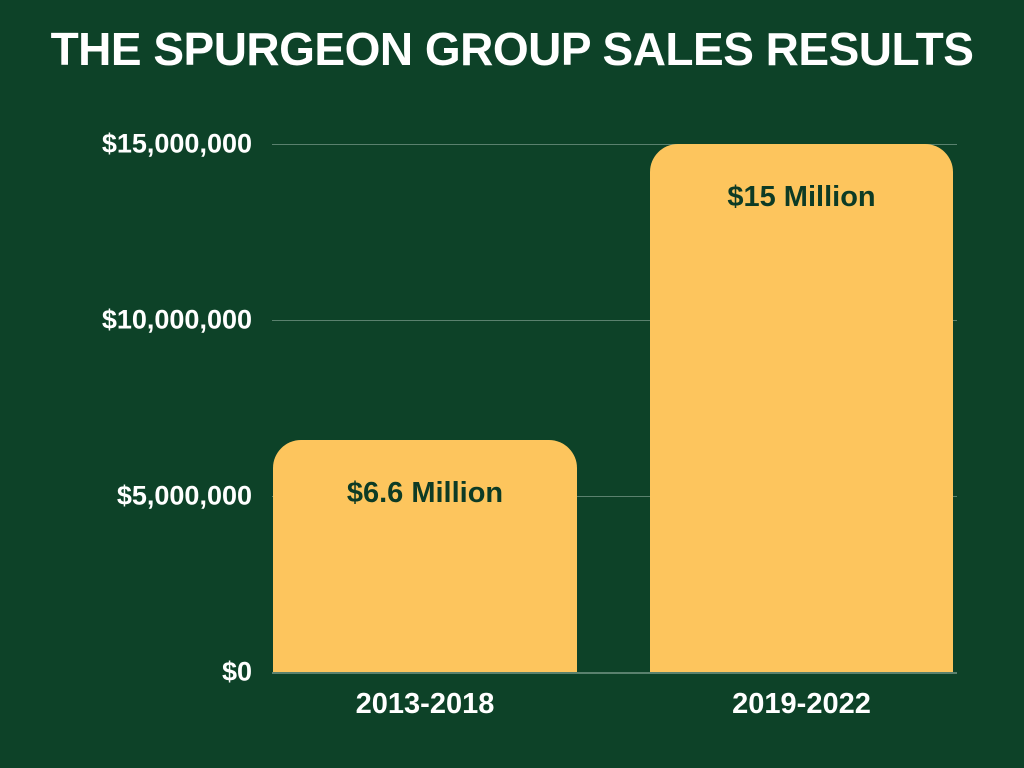 The height and width of the screenshot is (768, 1024). What do you see at coordinates (614, 496) in the screenshot?
I see `gridline-5m` at bounding box center [614, 496].